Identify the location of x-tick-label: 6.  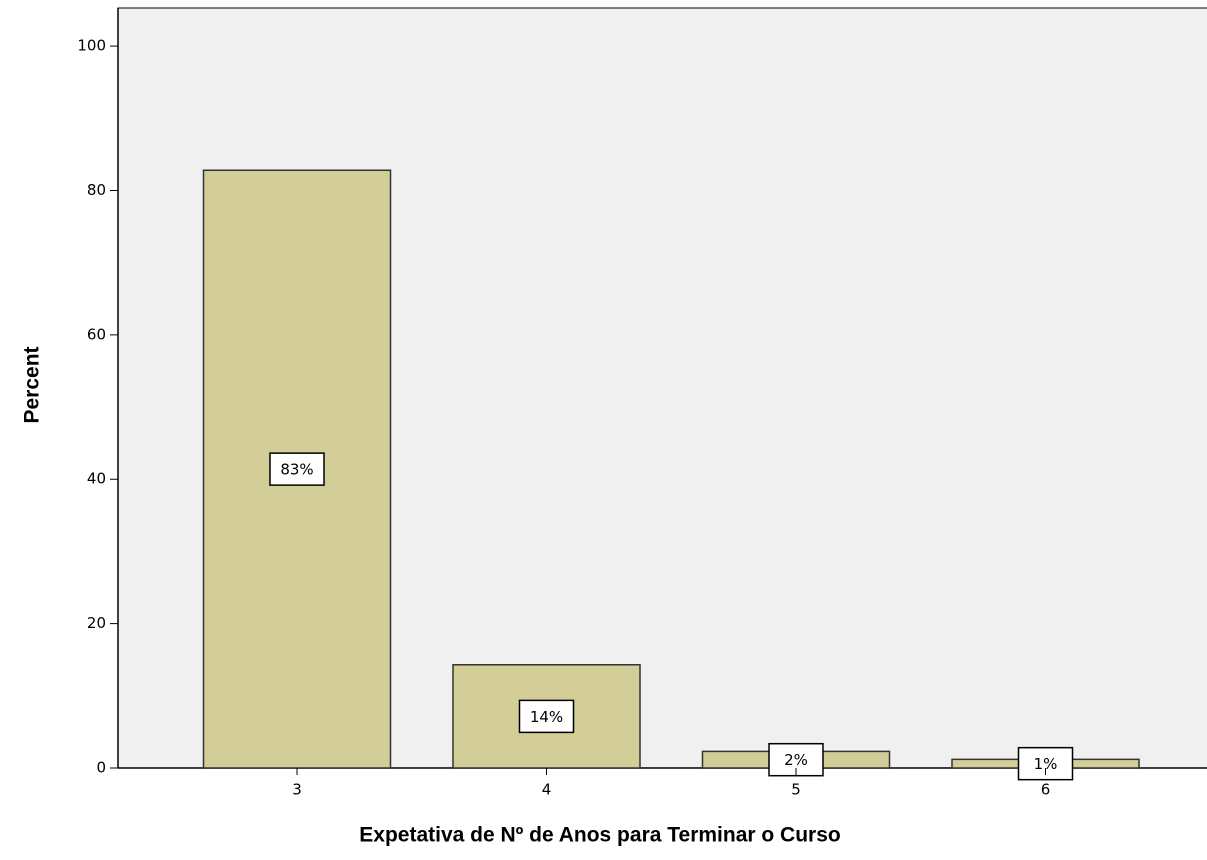
(1046, 790).